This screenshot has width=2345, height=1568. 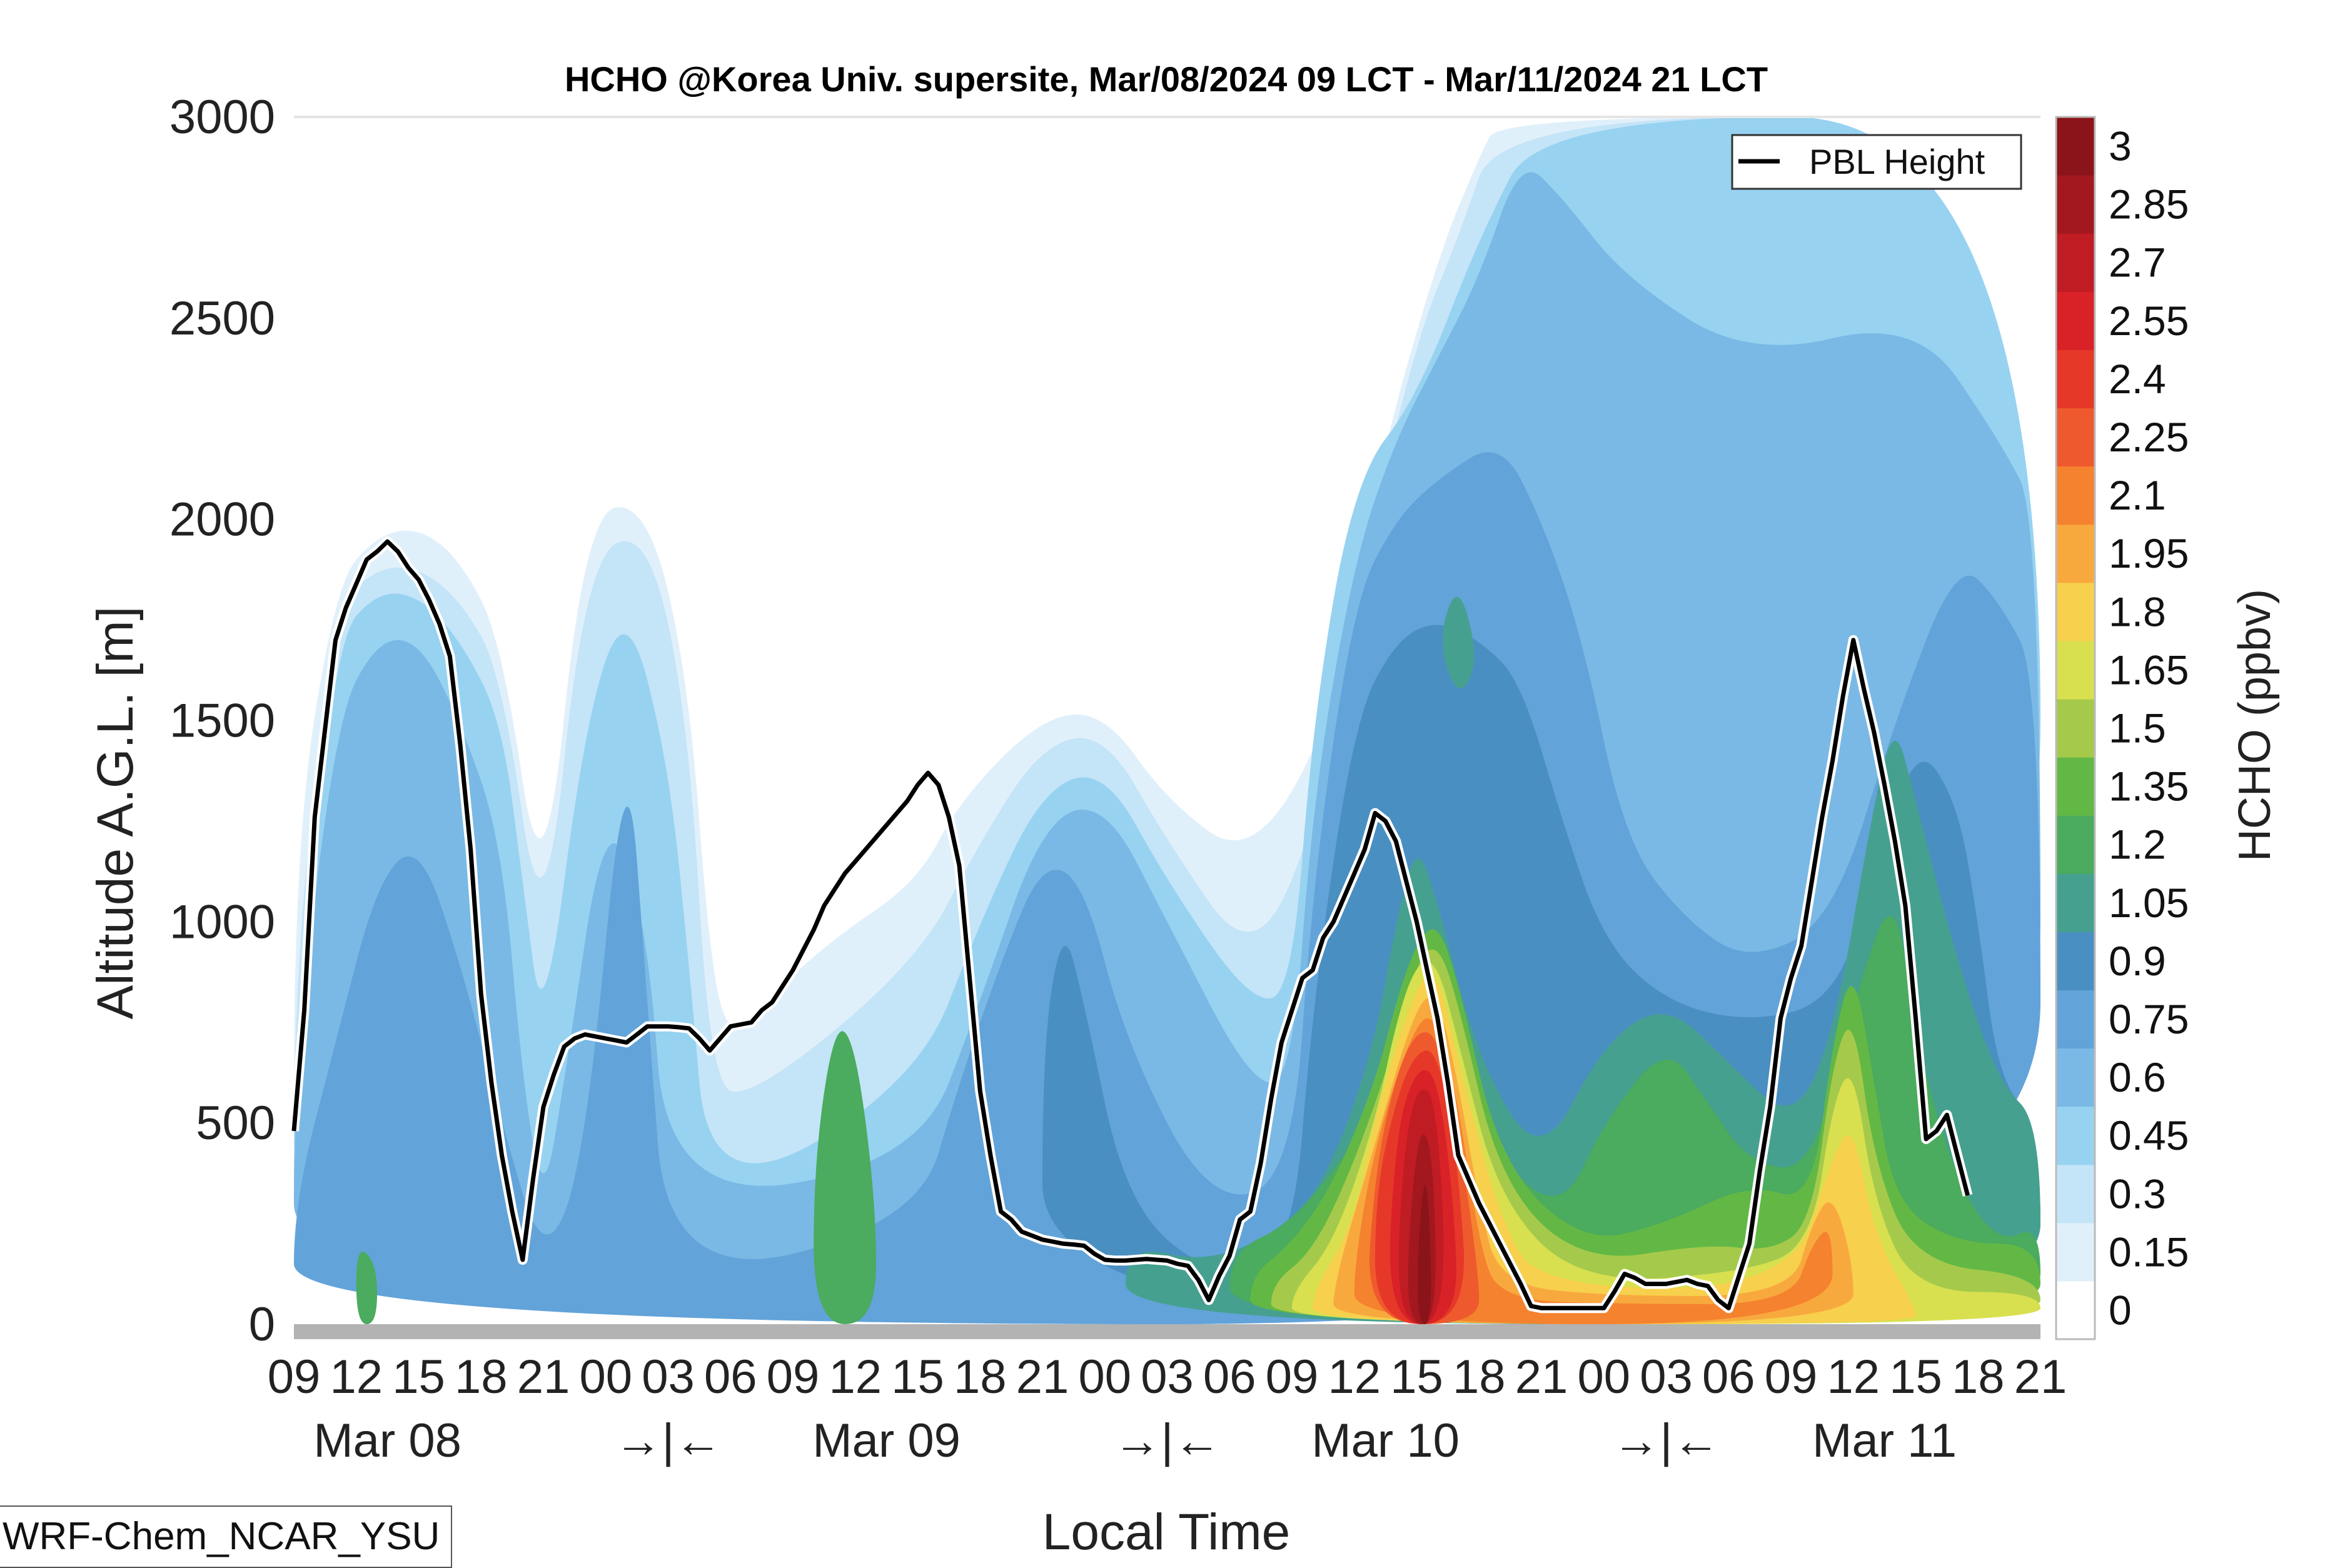 I want to click on colorbar-tick-label: 0.15, so click(x=2149, y=1252).